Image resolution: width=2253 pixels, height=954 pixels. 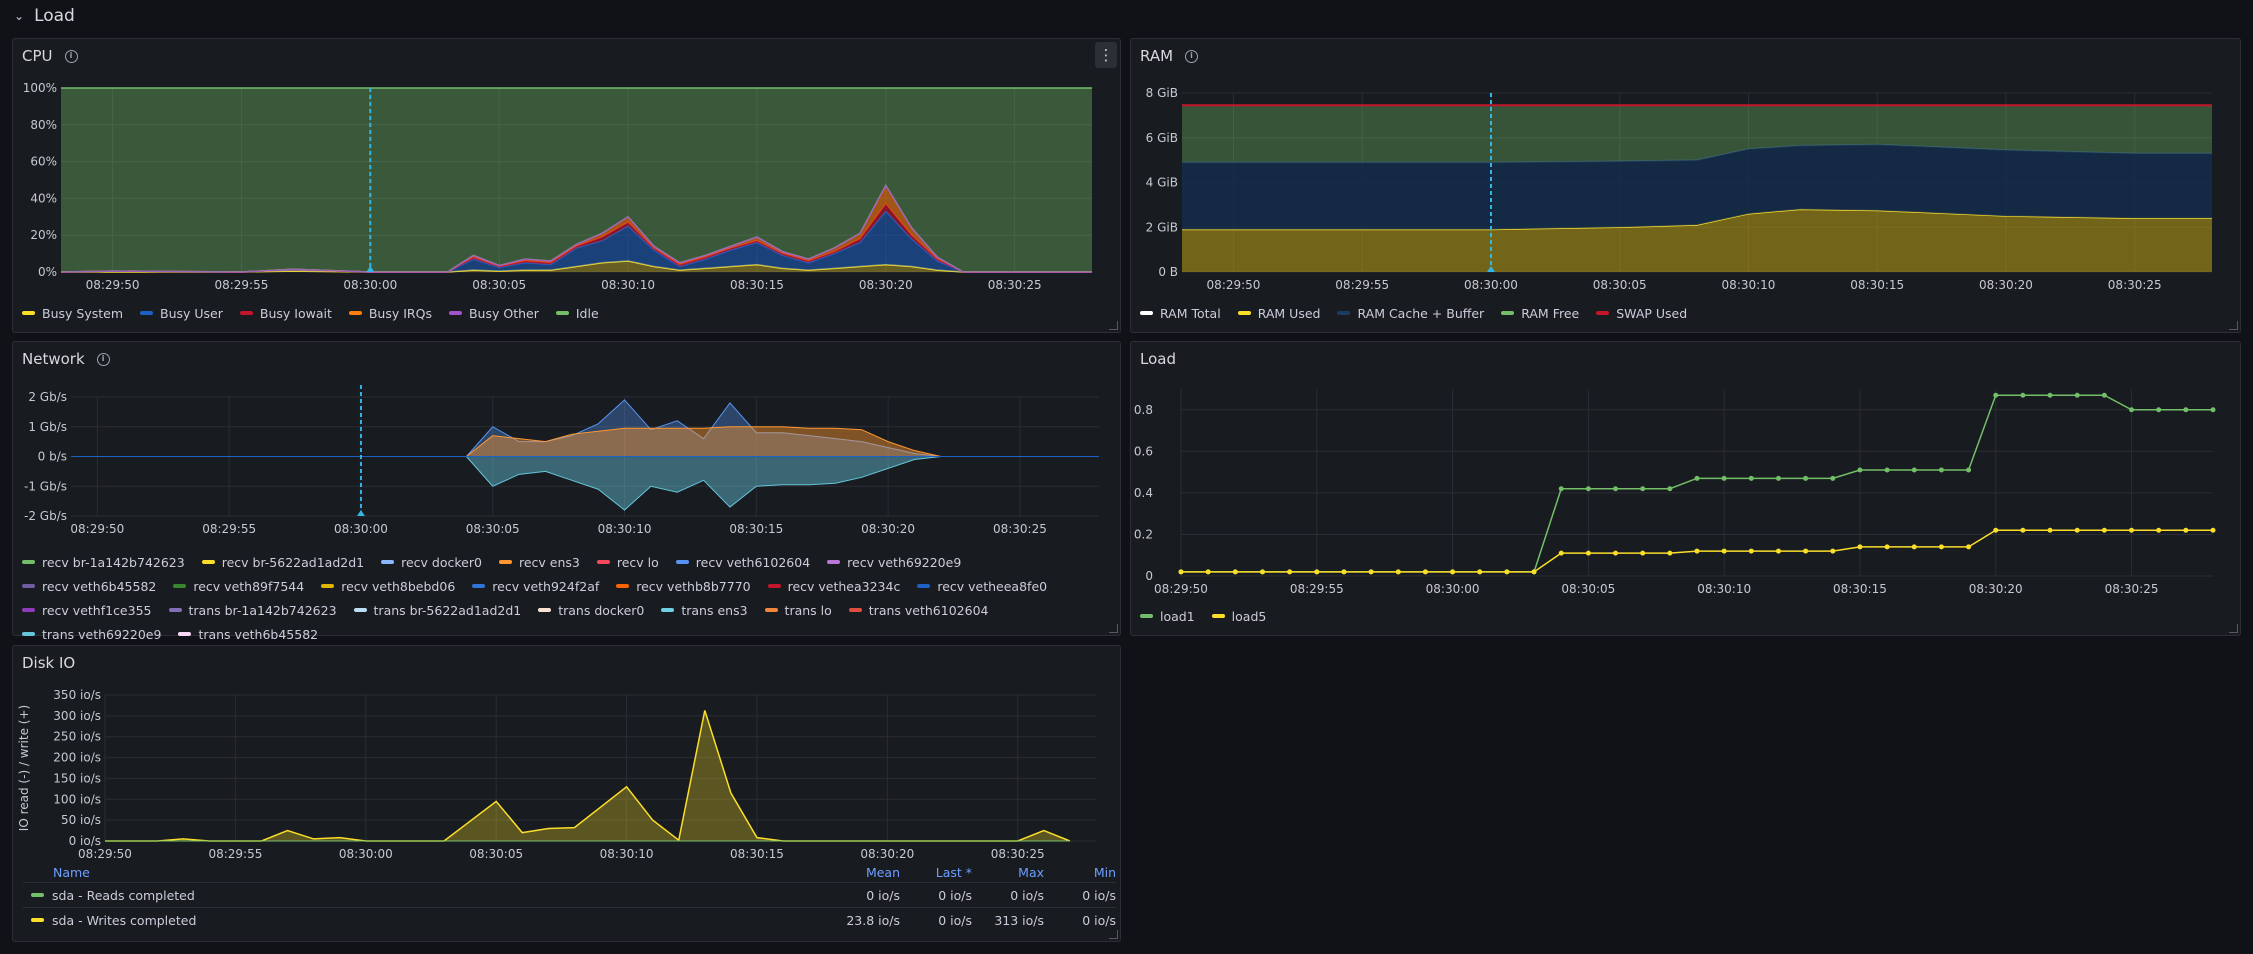 What do you see at coordinates (1104, 872) in the screenshot?
I see `column-min: Min` at bounding box center [1104, 872].